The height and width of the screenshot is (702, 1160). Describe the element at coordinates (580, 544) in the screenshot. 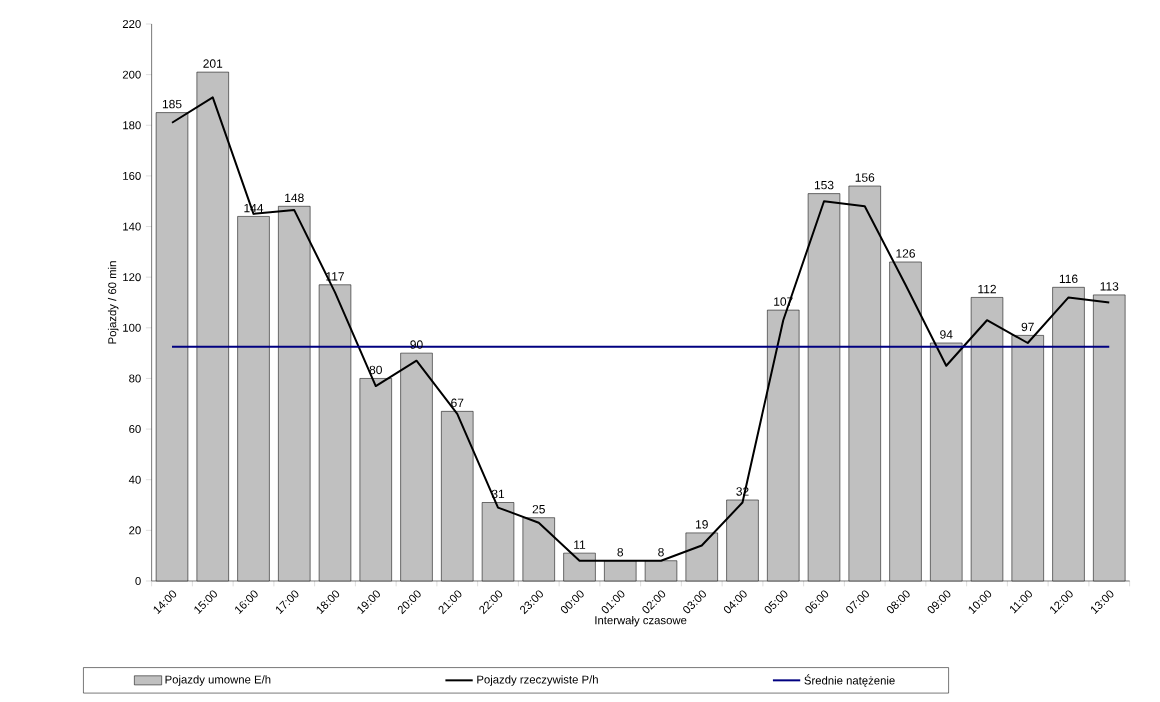

I see `data-label: 11` at that location.